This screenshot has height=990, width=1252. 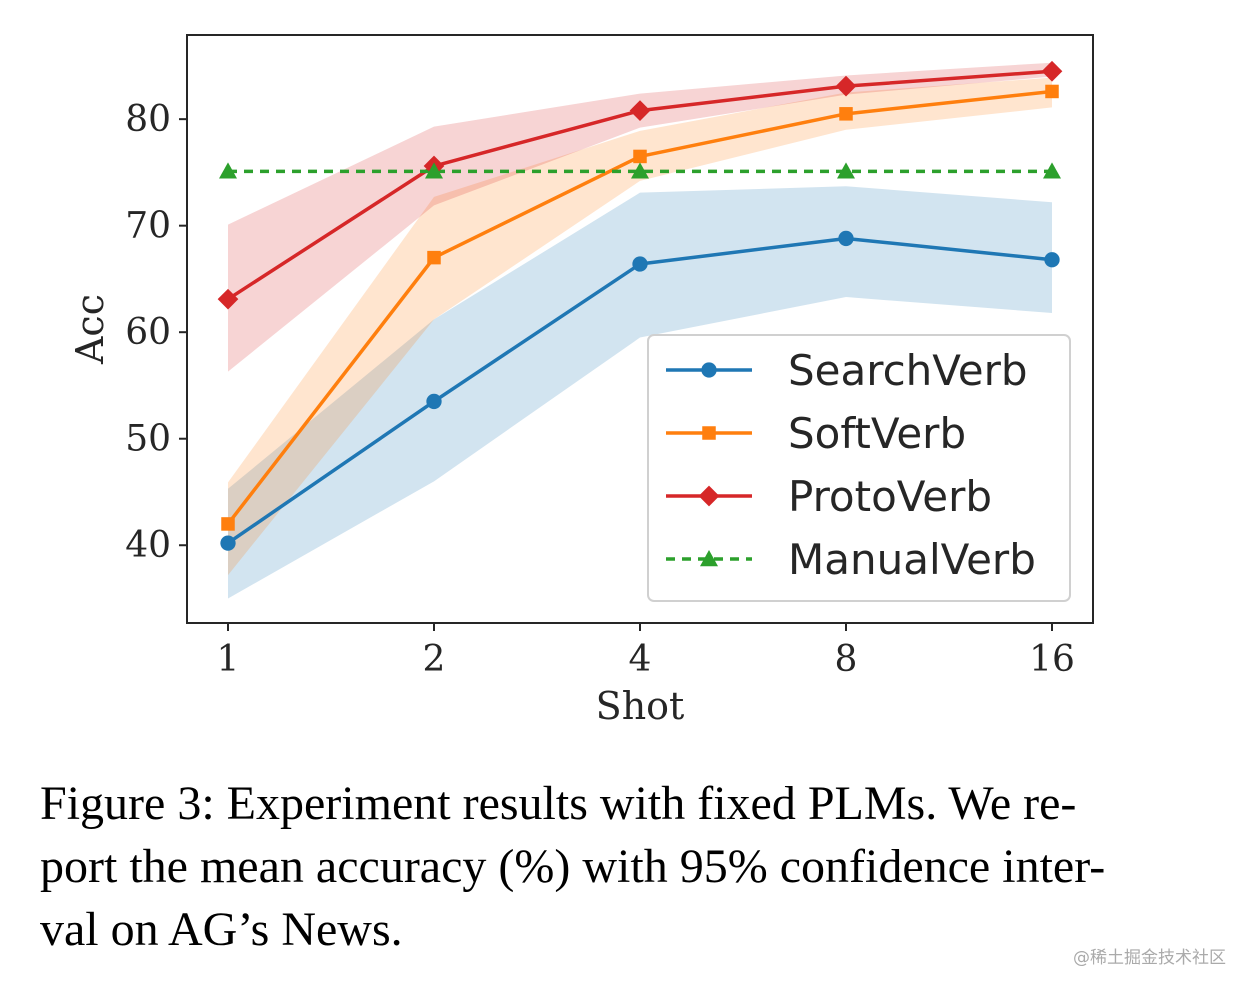 I want to click on legend: SearchVerb SoftVerb ProtoVerb ManualVerb, so click(x=859, y=468).